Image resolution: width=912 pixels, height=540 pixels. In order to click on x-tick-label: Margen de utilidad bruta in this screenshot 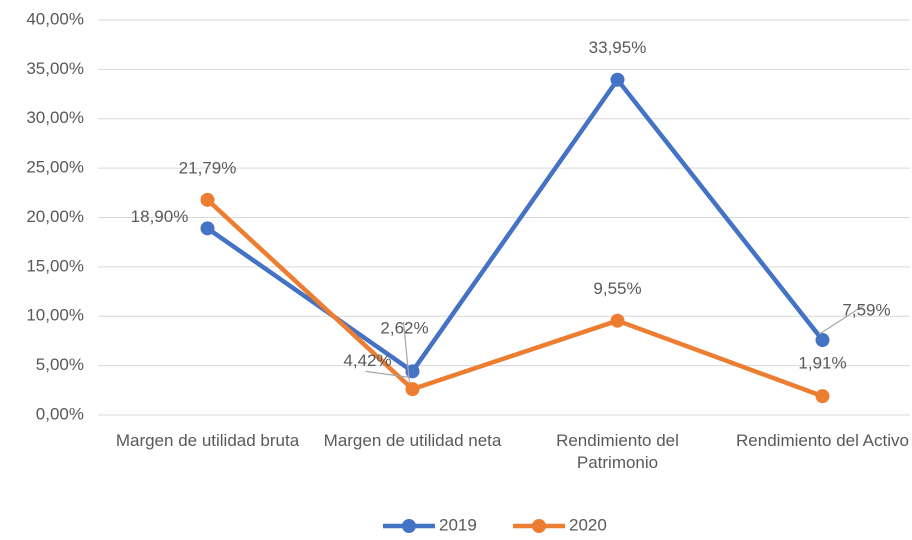, I will do `click(207, 440)`.